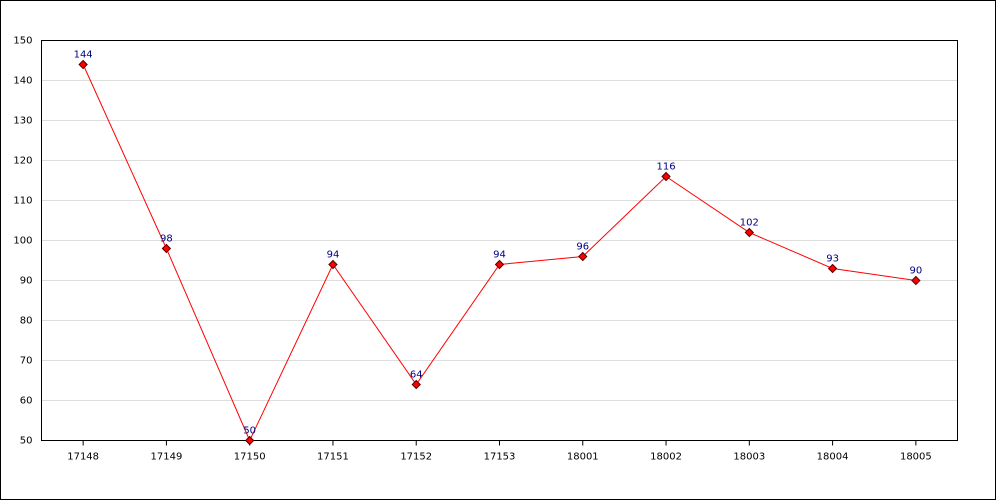 This screenshot has width=996, height=500. I want to click on data-label: 116, so click(665, 167).